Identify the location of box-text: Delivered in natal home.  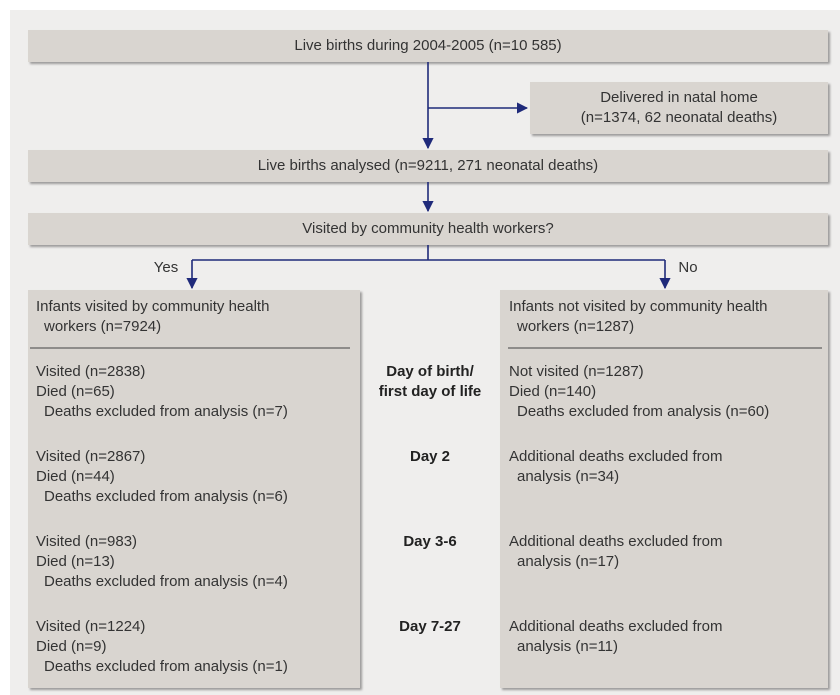
(679, 97).